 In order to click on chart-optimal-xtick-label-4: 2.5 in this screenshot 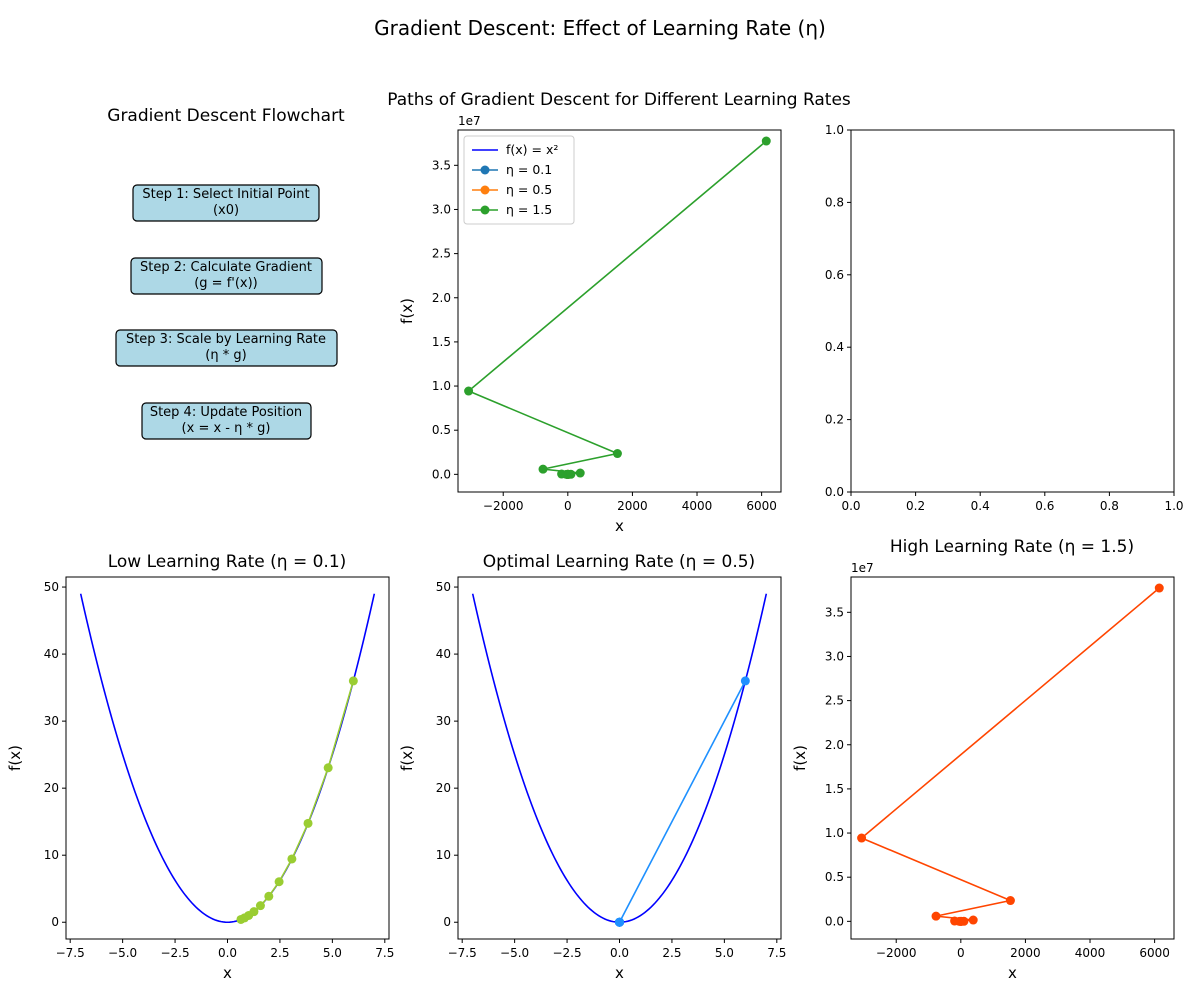, I will do `click(671, 953)`.